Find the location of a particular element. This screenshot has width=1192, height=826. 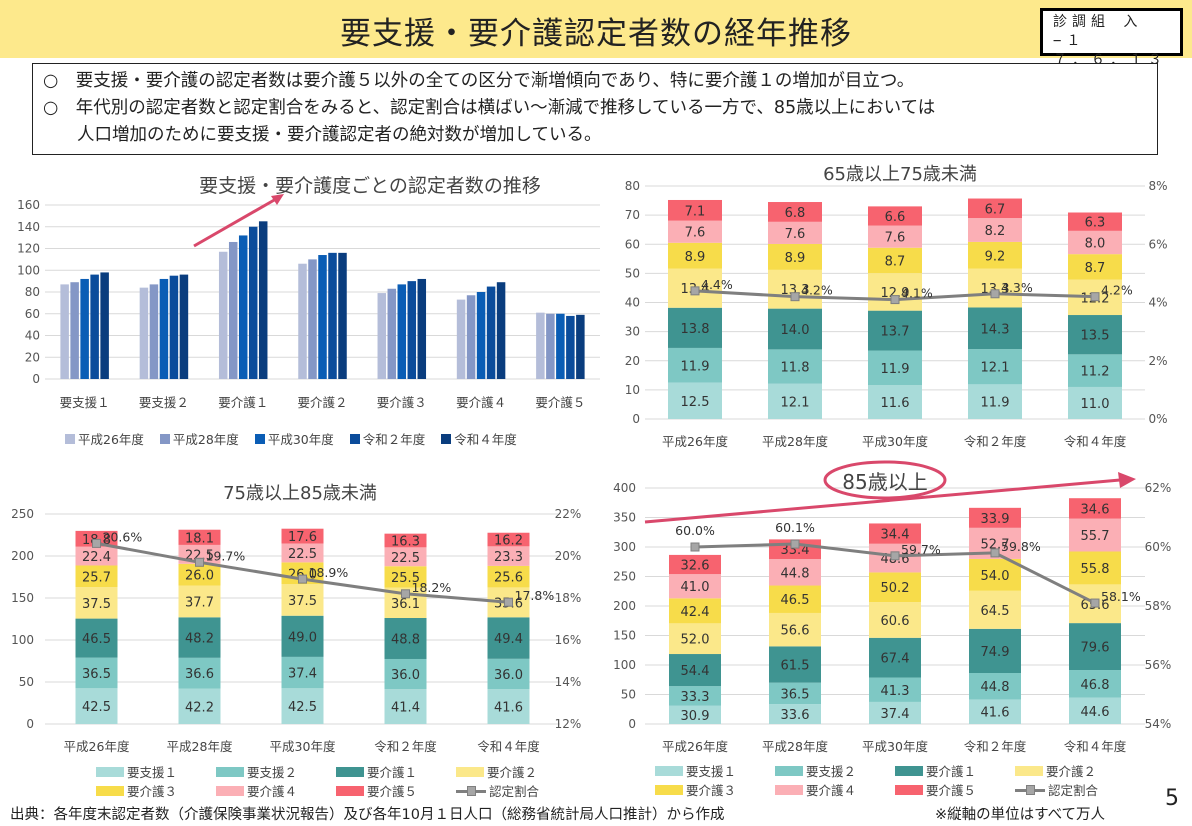

data-label: 60.6 is located at coordinates (895, 621).